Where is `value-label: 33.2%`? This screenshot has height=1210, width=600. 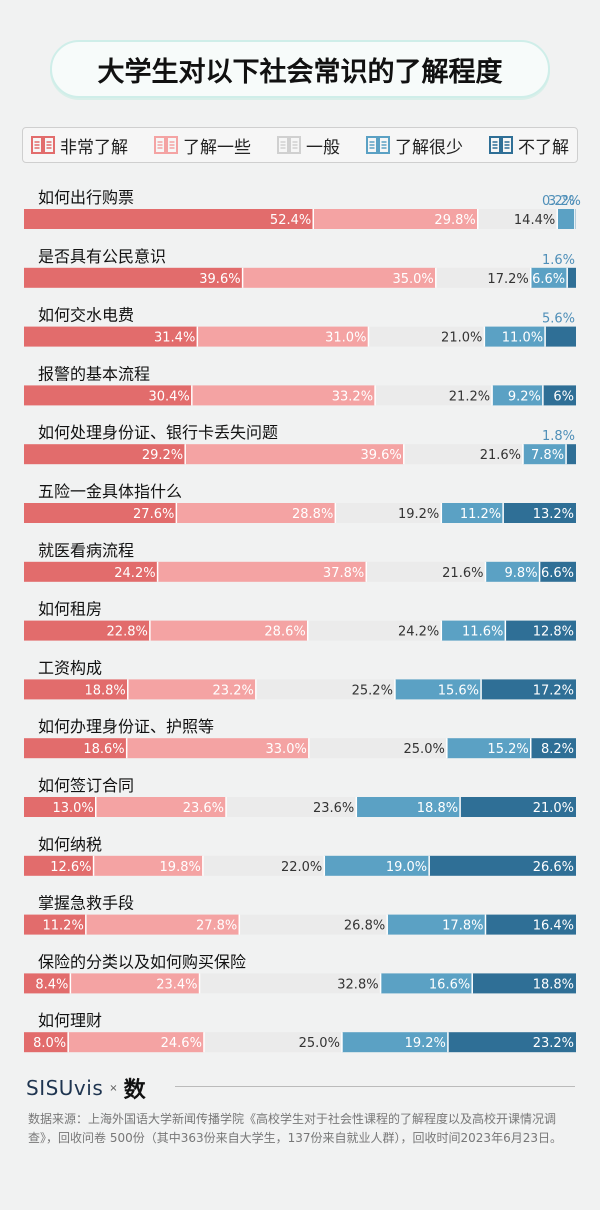 value-label: 33.2% is located at coordinates (352, 396).